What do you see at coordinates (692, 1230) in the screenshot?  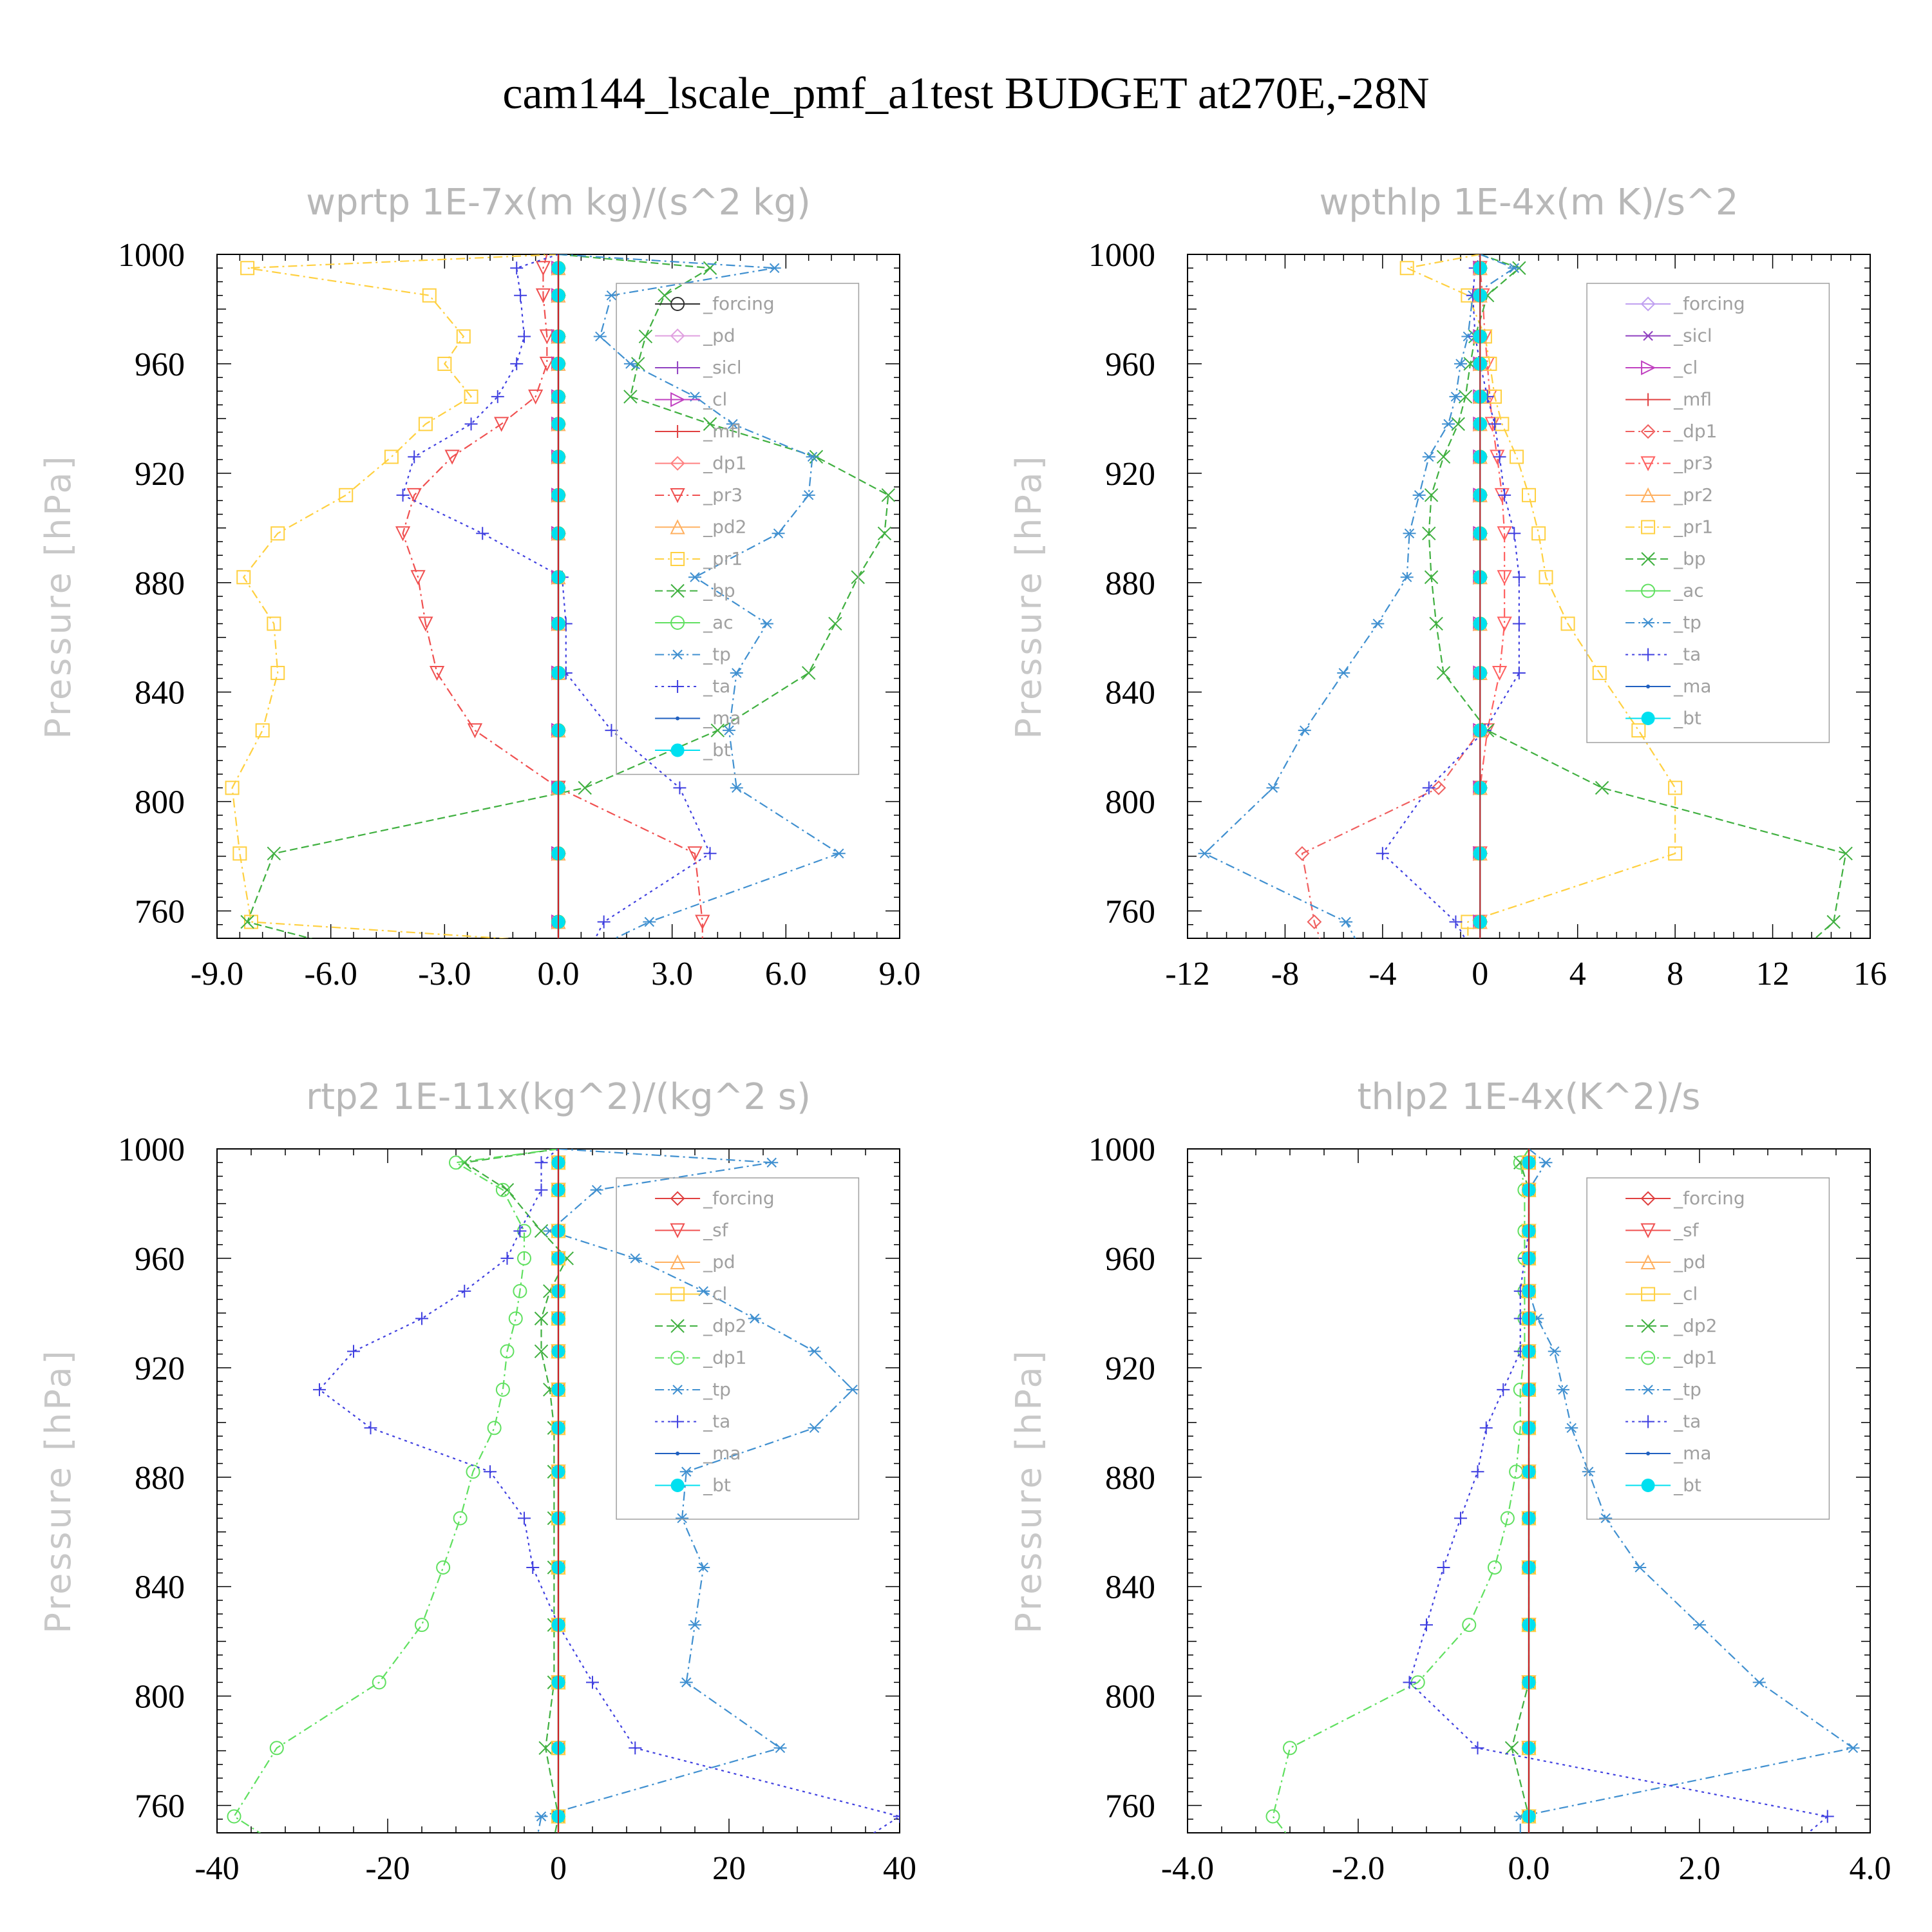 I see `legend-item: _sf` at bounding box center [692, 1230].